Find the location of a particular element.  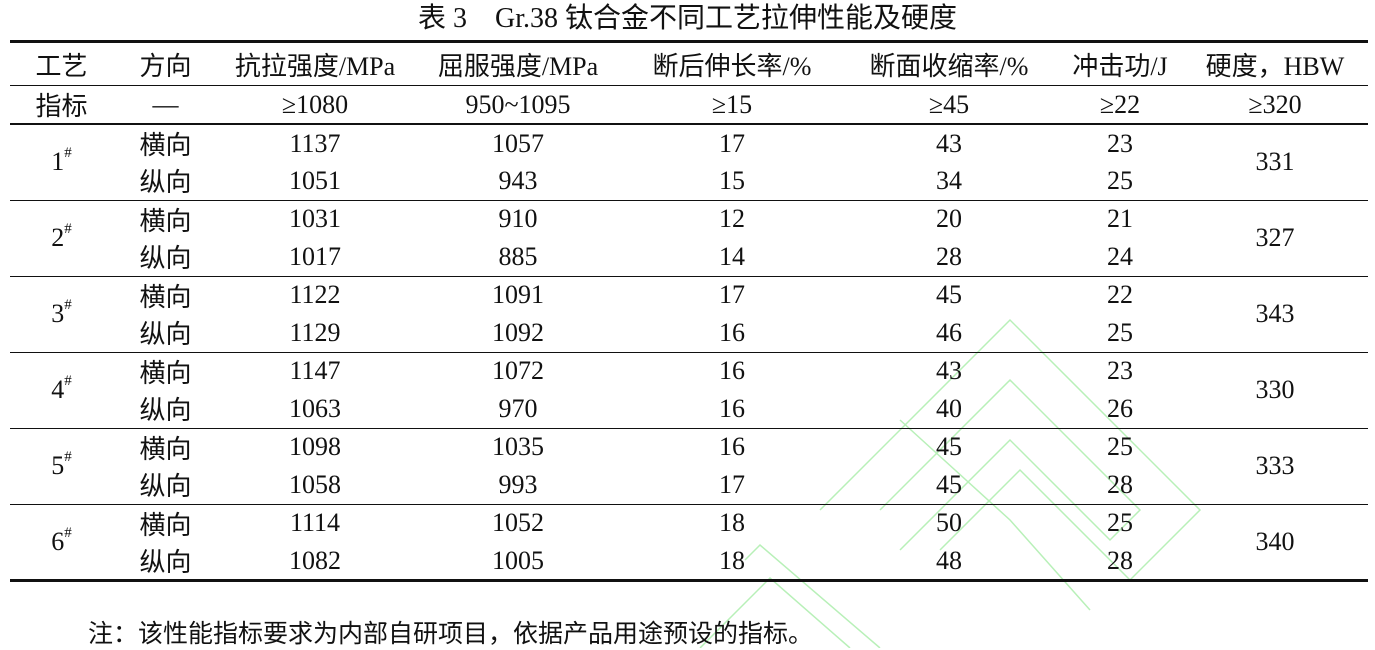

table-row: 纵向 1082 1005 18 48 28 is located at coordinates (689, 562).